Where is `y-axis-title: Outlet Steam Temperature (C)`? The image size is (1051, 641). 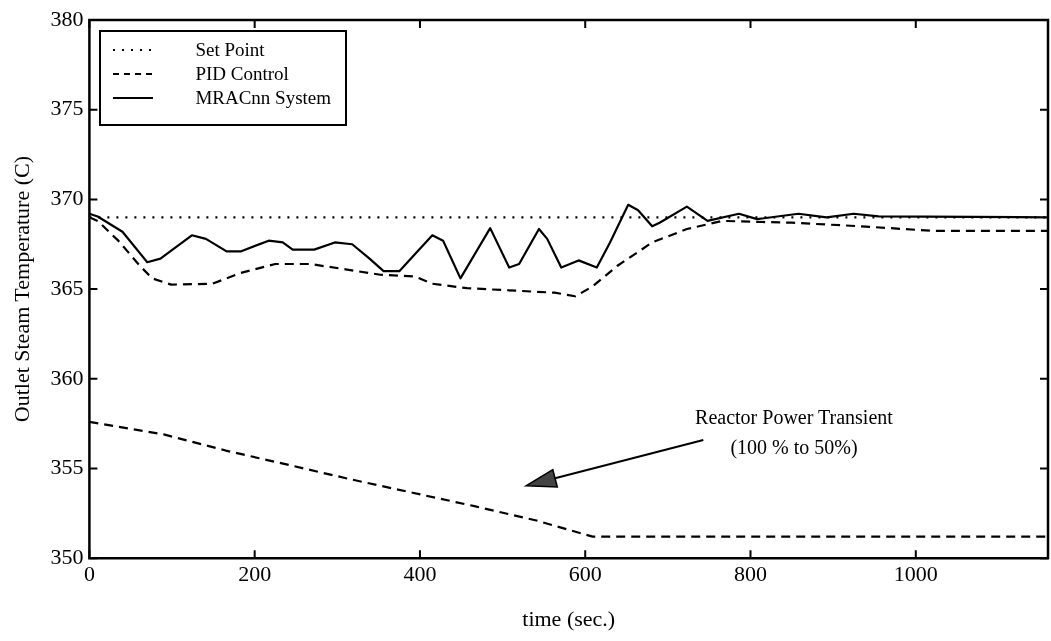
y-axis-title: Outlet Steam Temperature (C) is located at coordinates (21, 289).